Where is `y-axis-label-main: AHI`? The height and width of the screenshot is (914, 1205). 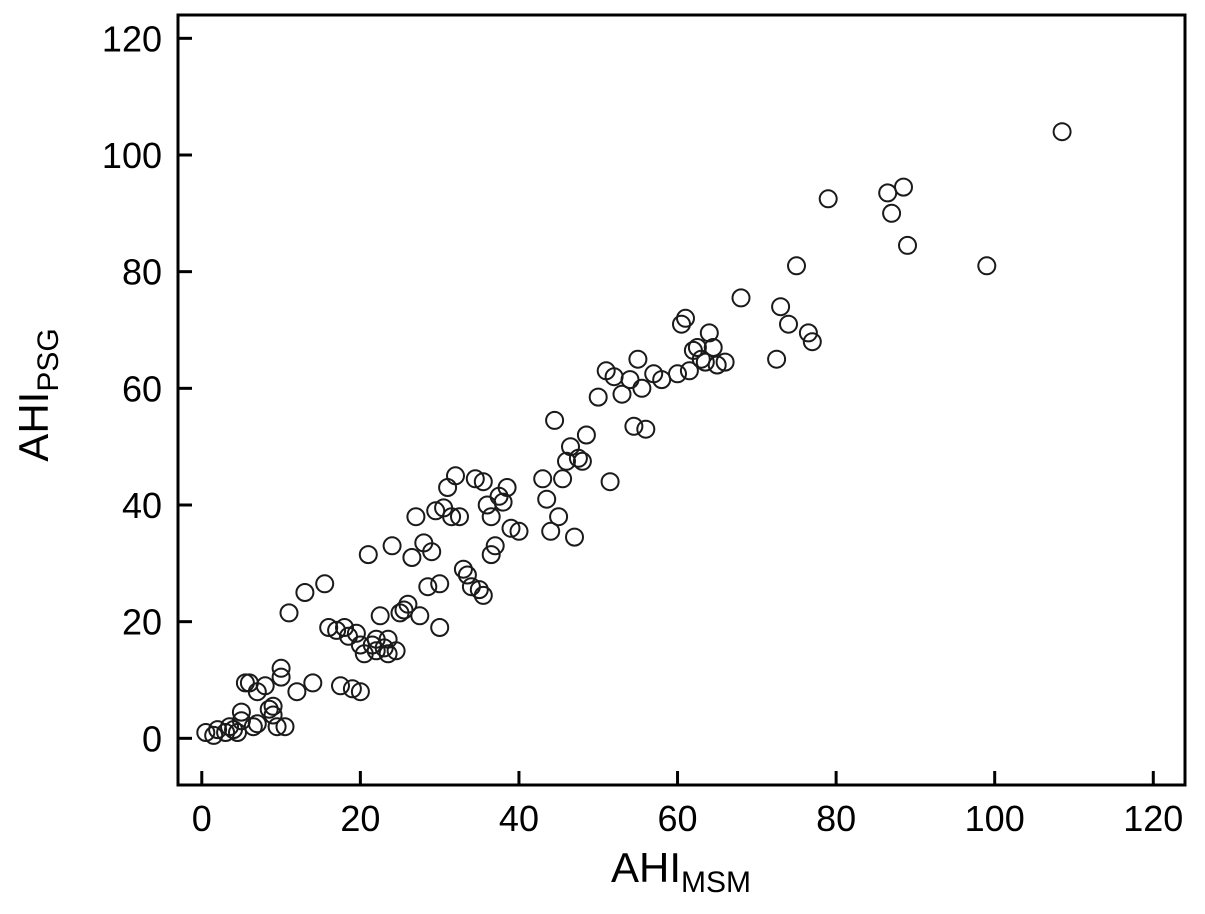
y-axis-label-main: AHI is located at coordinates (33, 427).